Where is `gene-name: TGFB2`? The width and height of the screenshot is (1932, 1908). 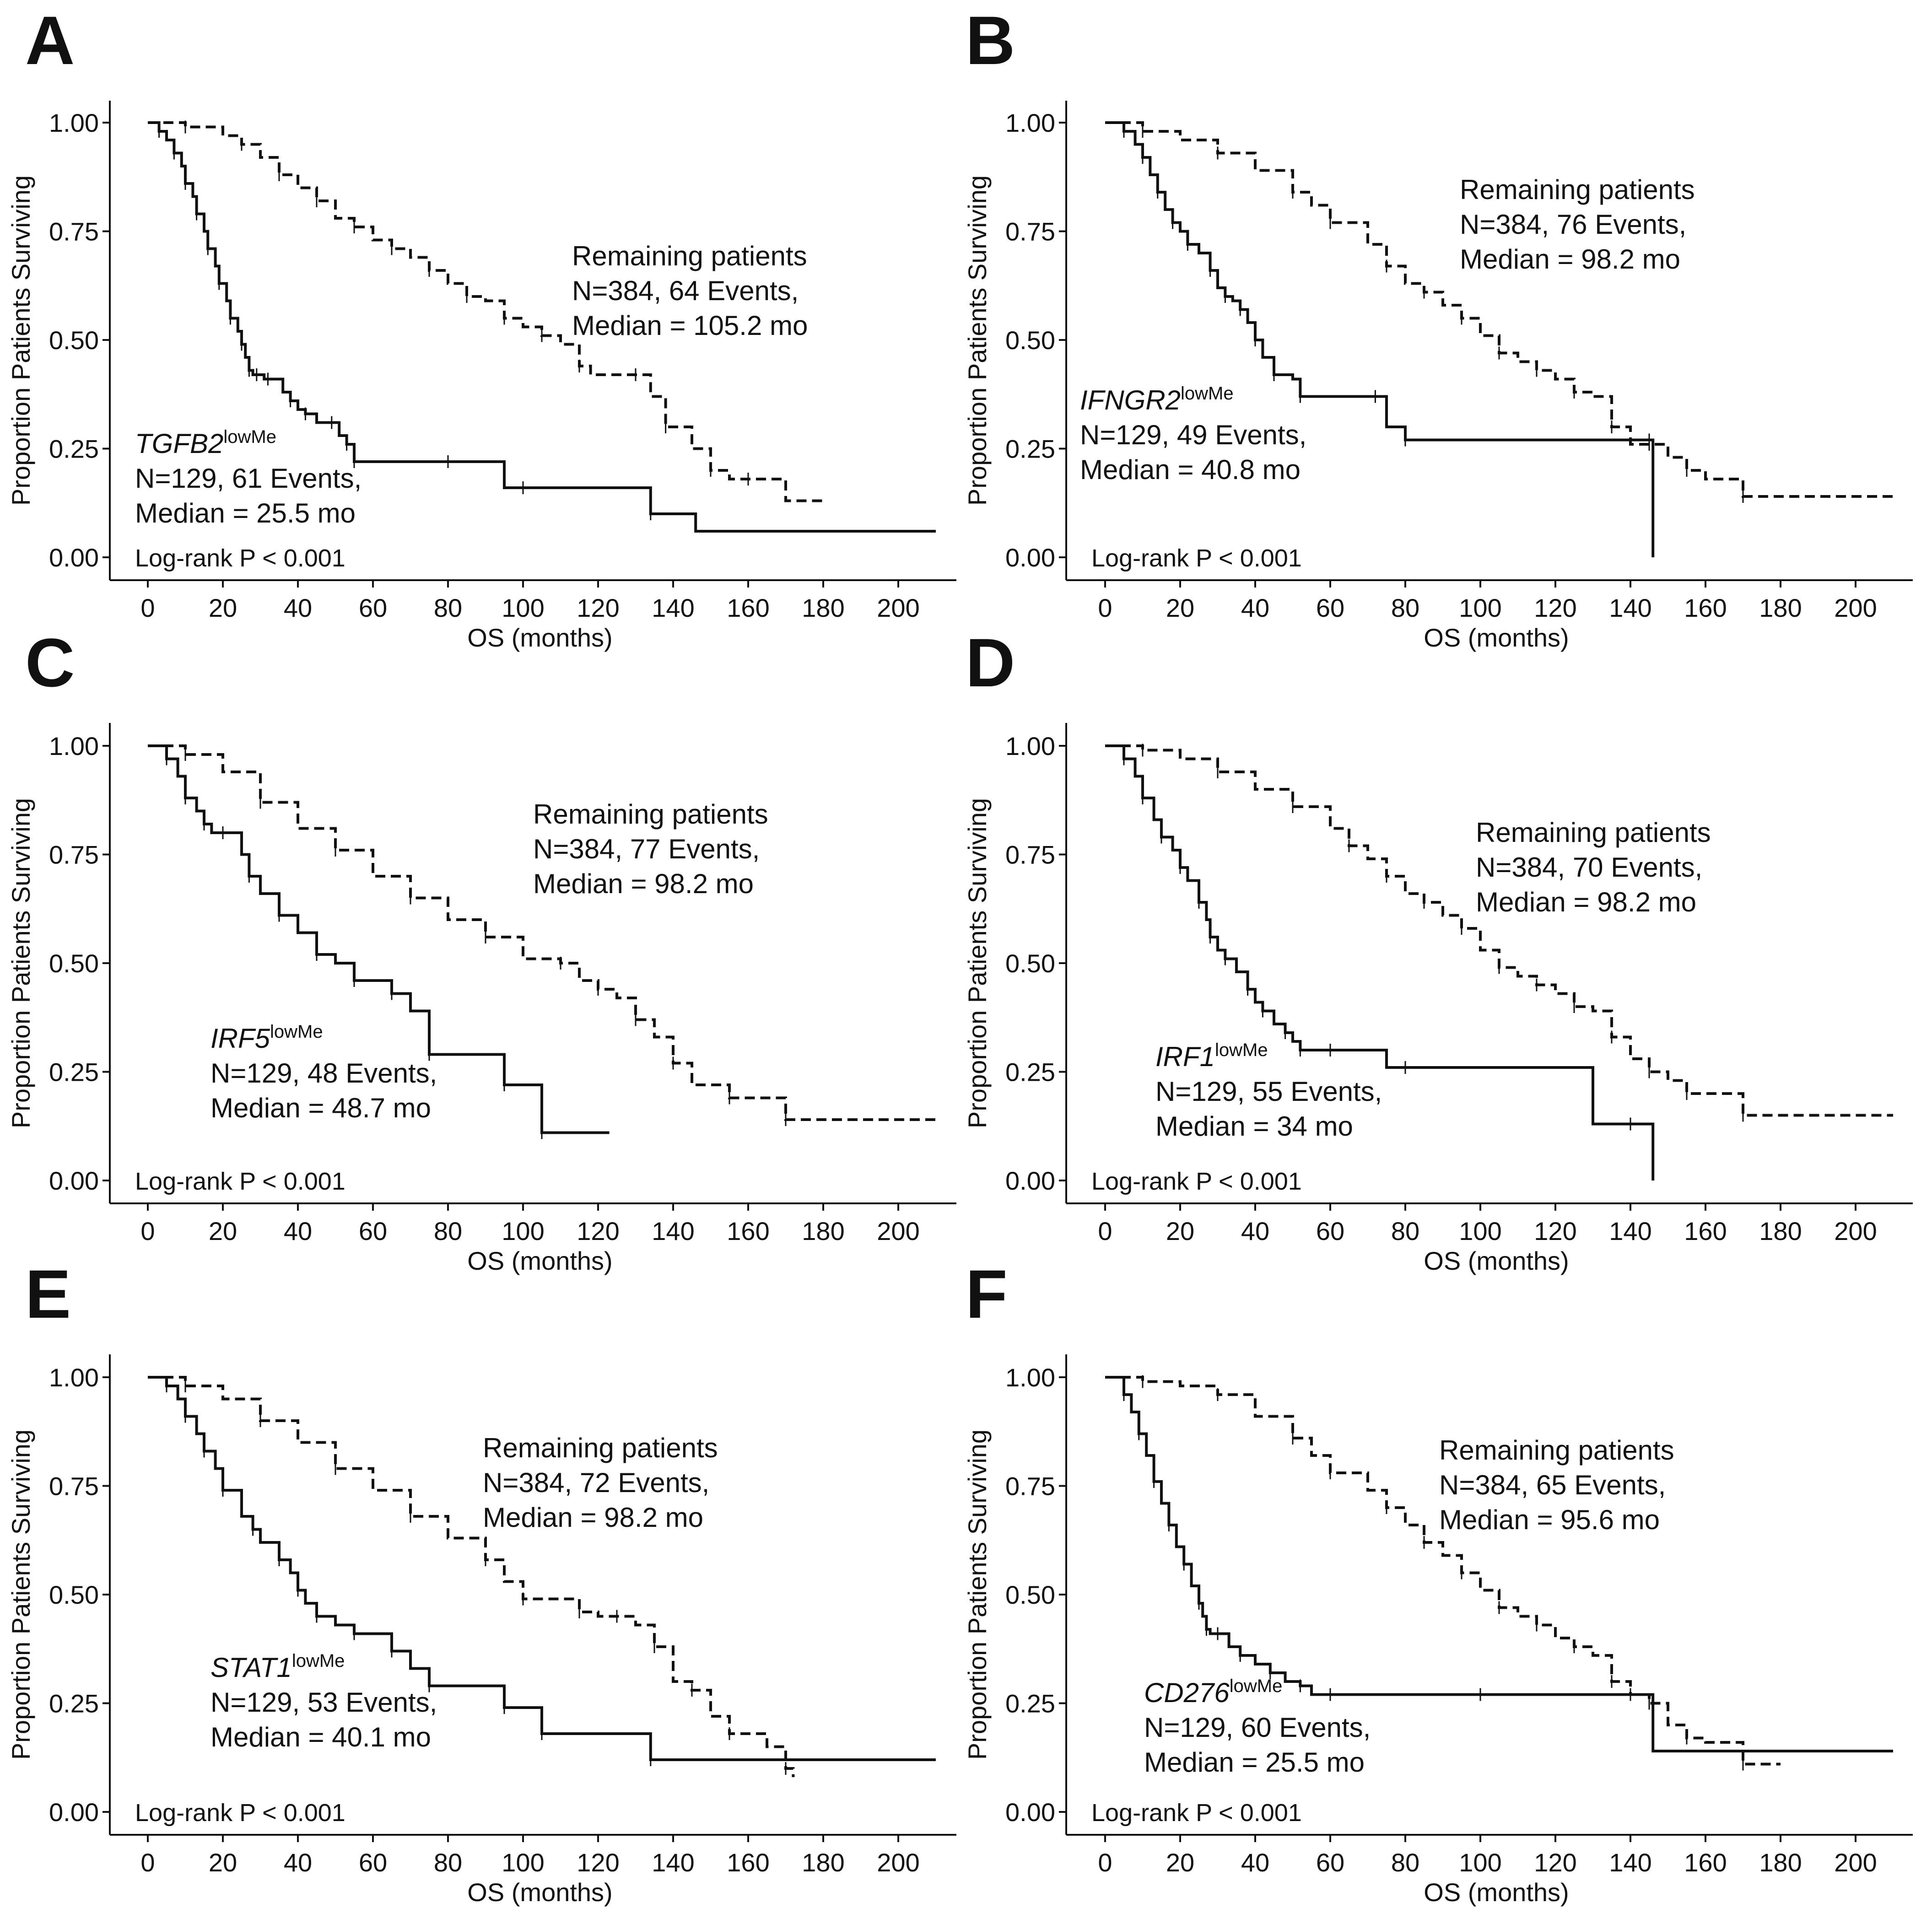 gene-name: TGFB2 is located at coordinates (179, 443).